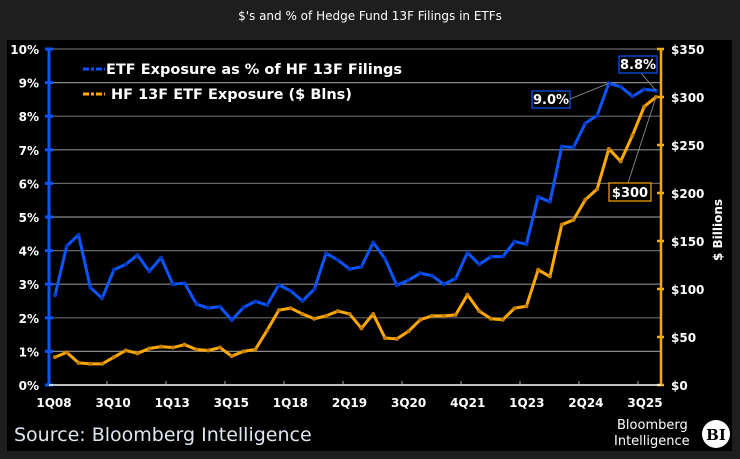 The image size is (740, 459). Describe the element at coordinates (687, 146) in the screenshot. I see `right-axis-label: $250` at that location.